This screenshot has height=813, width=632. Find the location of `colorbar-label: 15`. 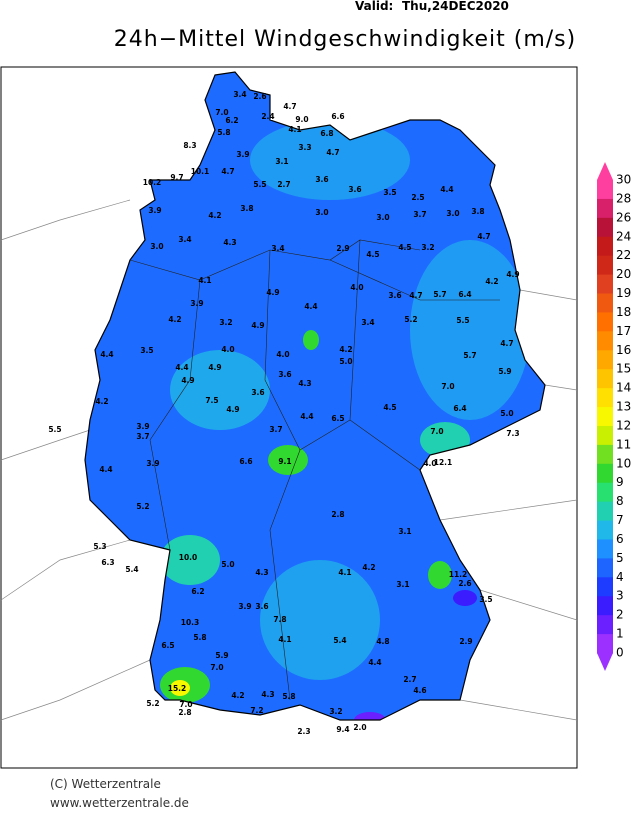

colorbar-label: 15 is located at coordinates (623, 369).